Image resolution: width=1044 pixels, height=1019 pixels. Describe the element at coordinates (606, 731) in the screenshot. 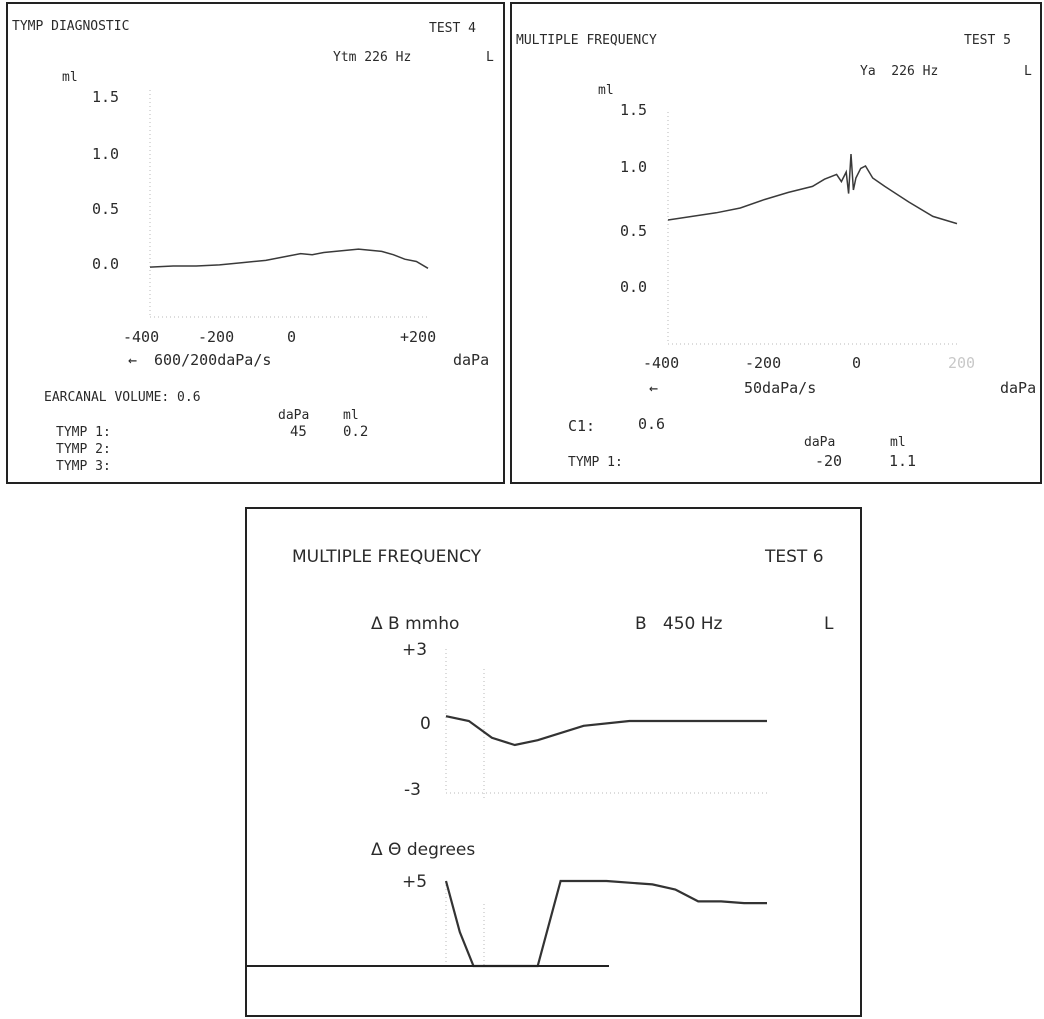

I see `b-trace` at that location.